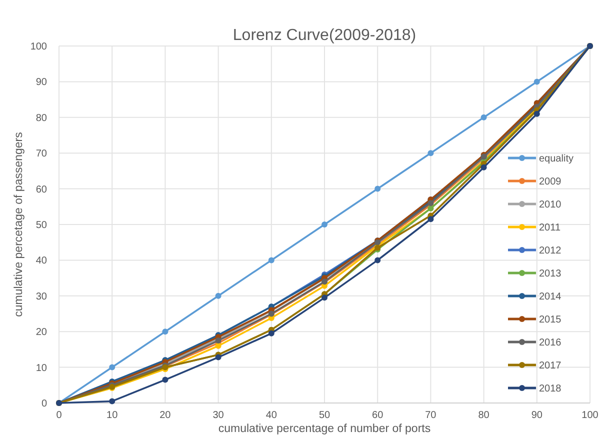 This screenshot has width=604, height=435. What do you see at coordinates (42, 332) in the screenshot?
I see `y-tick-label: 20` at bounding box center [42, 332].